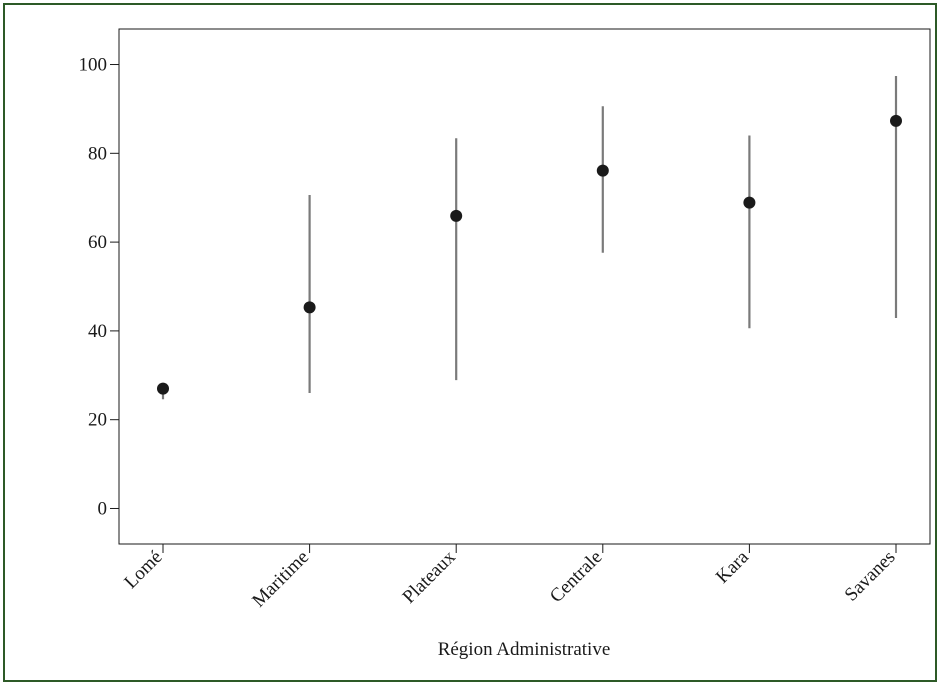 The height and width of the screenshot is (686, 944). Describe the element at coordinates (97, 331) in the screenshot. I see `y-tick-label: 40` at that location.